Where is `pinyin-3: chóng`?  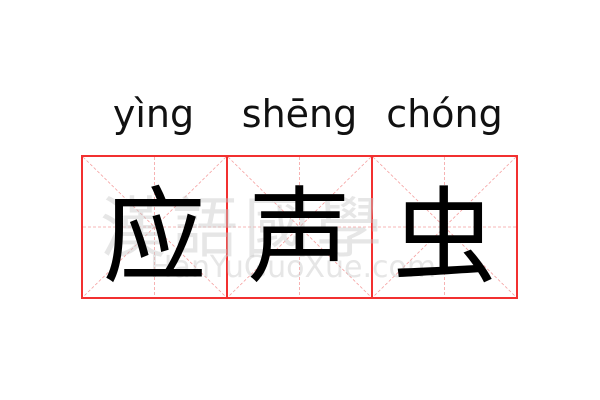
pinyin-3: chóng is located at coordinates (444, 114).